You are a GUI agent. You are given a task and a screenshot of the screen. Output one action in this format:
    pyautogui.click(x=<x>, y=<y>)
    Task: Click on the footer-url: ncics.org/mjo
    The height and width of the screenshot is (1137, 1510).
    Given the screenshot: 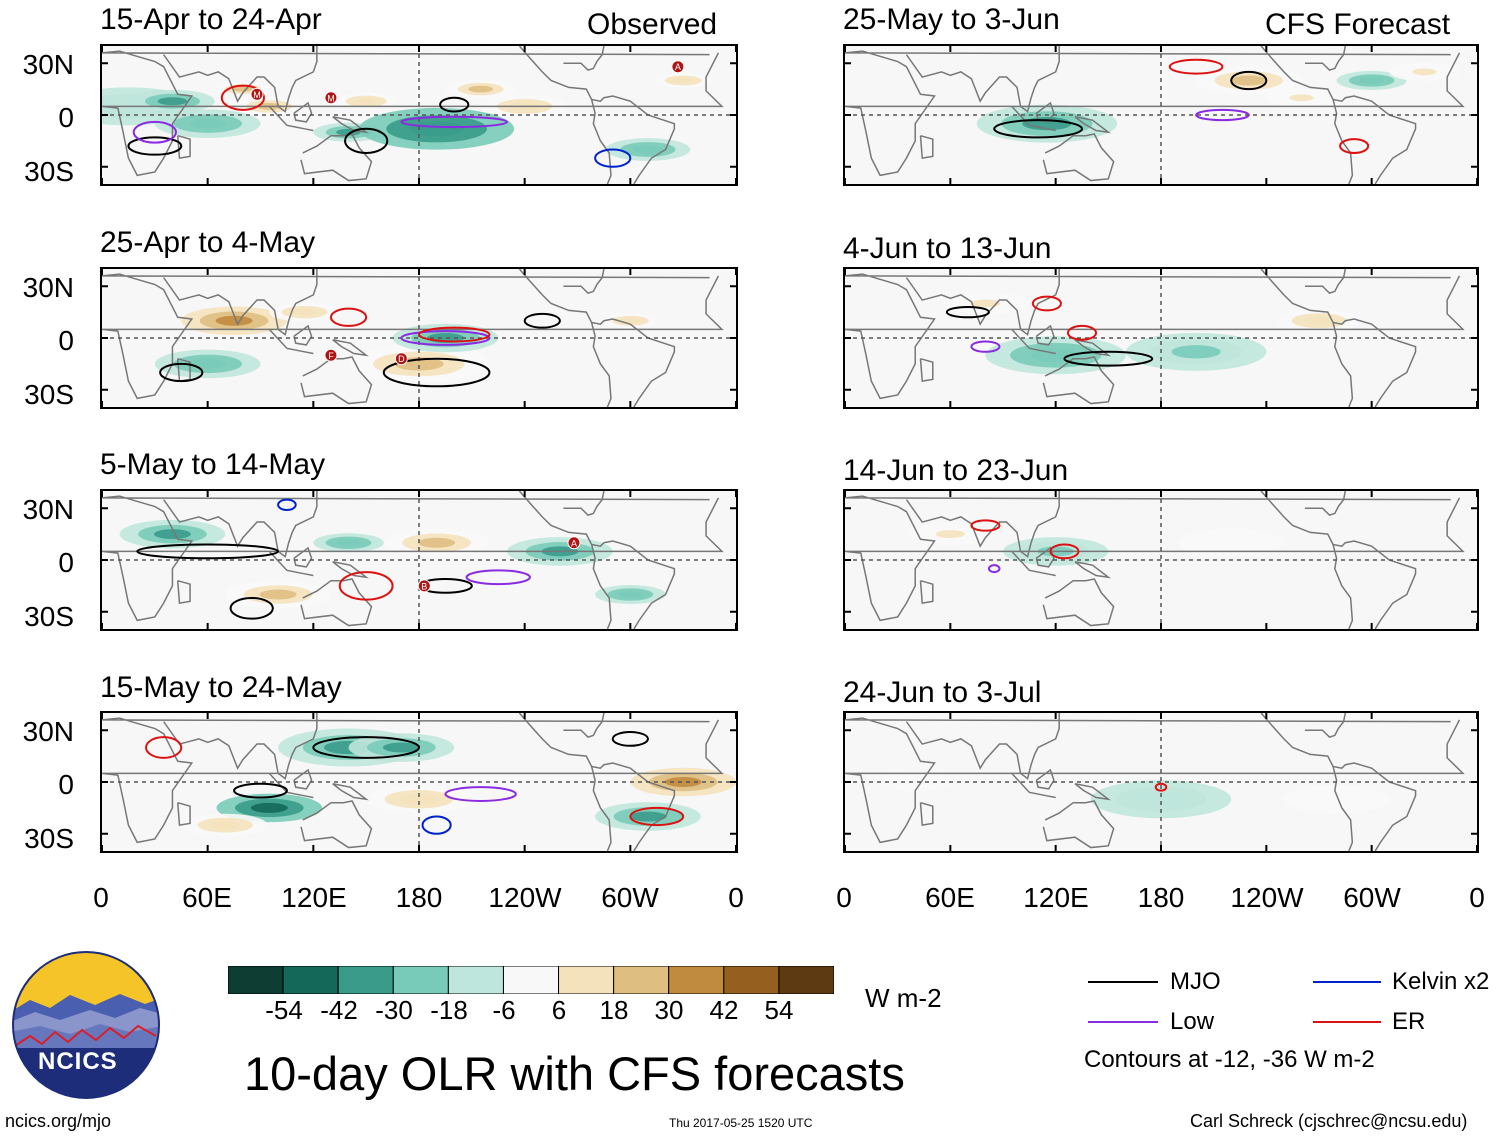 What is the action you would take?
    pyautogui.click(x=58, y=1121)
    